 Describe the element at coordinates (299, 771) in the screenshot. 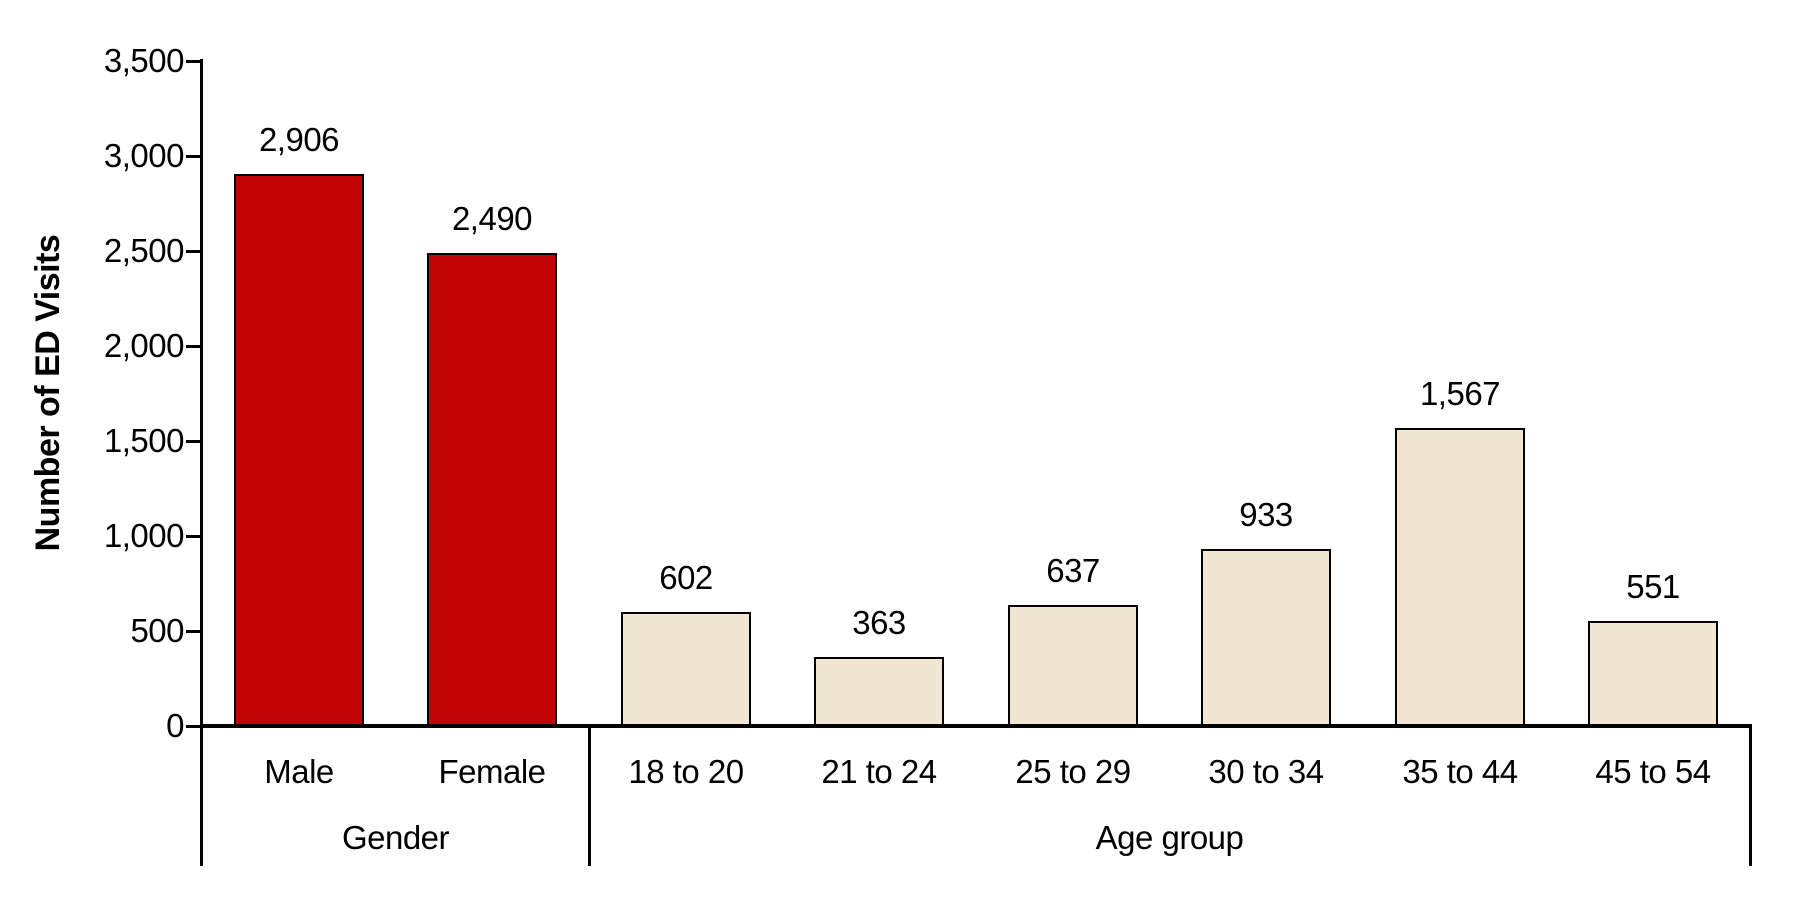

I see `category-label-male: Male` at that location.